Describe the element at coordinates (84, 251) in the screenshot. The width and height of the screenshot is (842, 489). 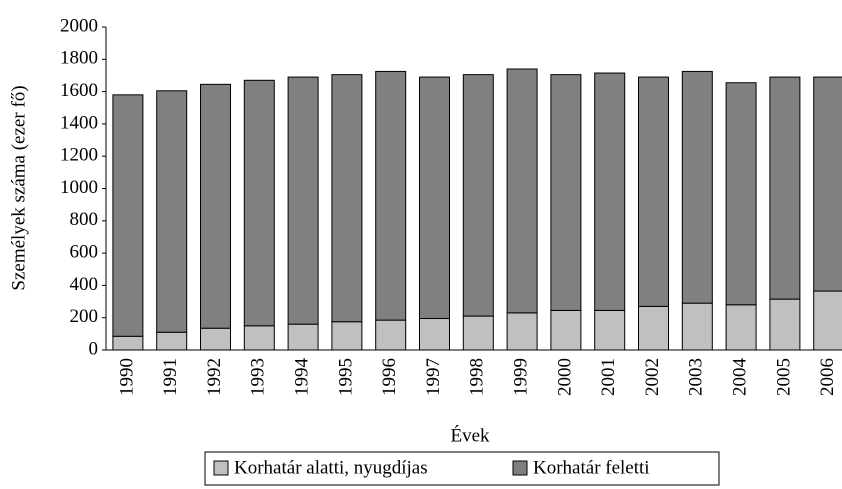
I see `y-tick-label: 600` at that location.